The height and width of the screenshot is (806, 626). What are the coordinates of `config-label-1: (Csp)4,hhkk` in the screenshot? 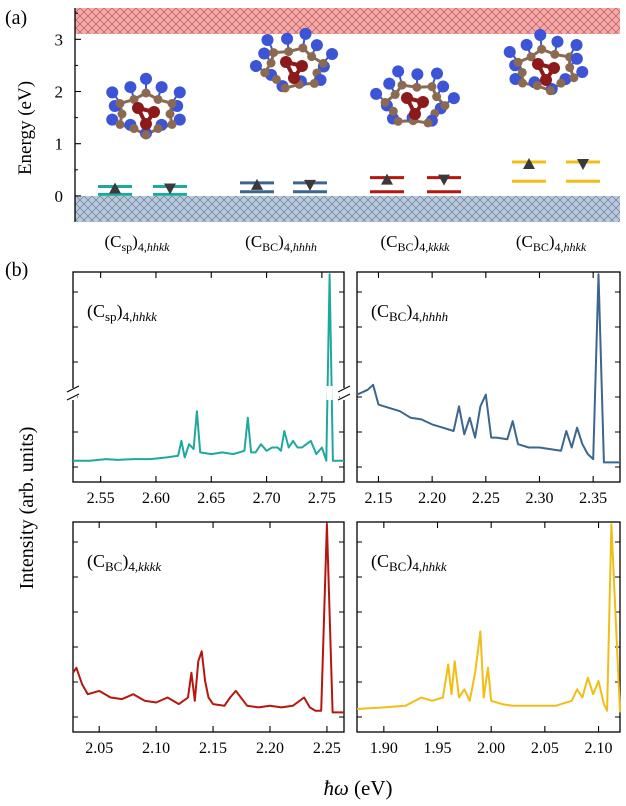 It's located at (138, 243).